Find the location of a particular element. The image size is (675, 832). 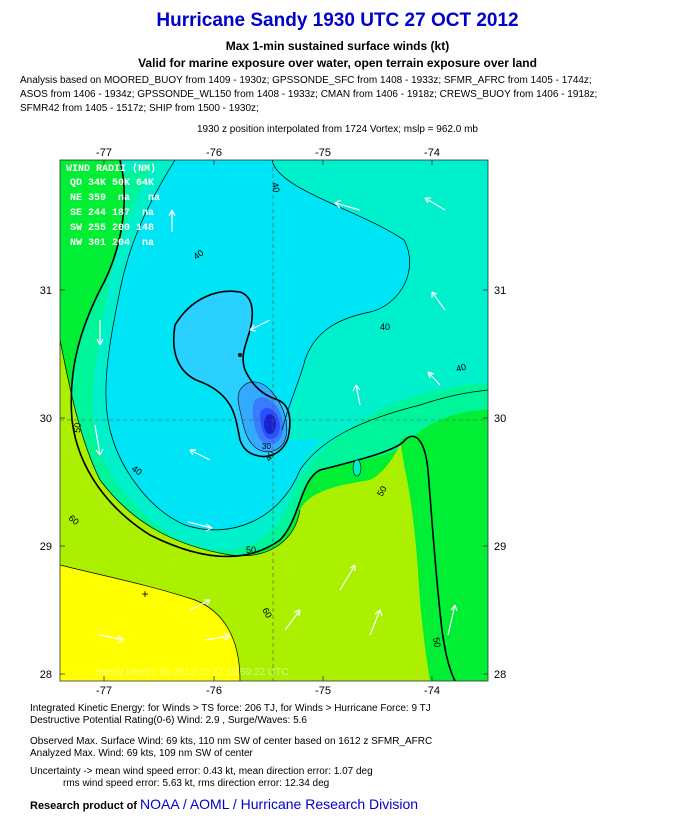

zone-core-blue5 is located at coordinates (270, 424).